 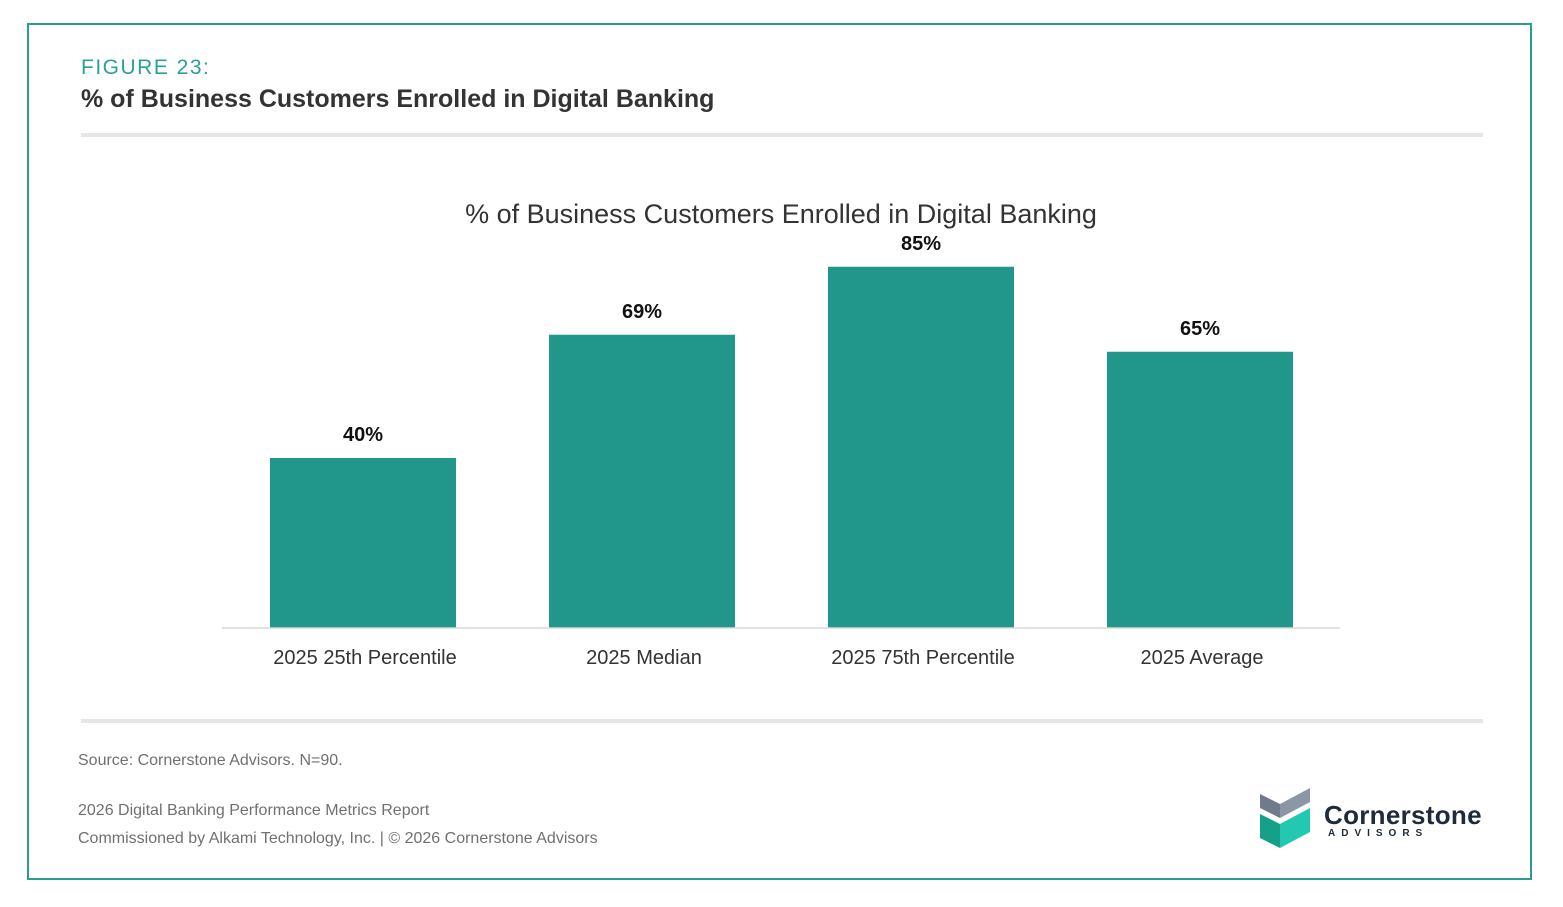 What do you see at coordinates (1378, 833) in the screenshot?
I see `logo-subtitle: ADVISORS` at bounding box center [1378, 833].